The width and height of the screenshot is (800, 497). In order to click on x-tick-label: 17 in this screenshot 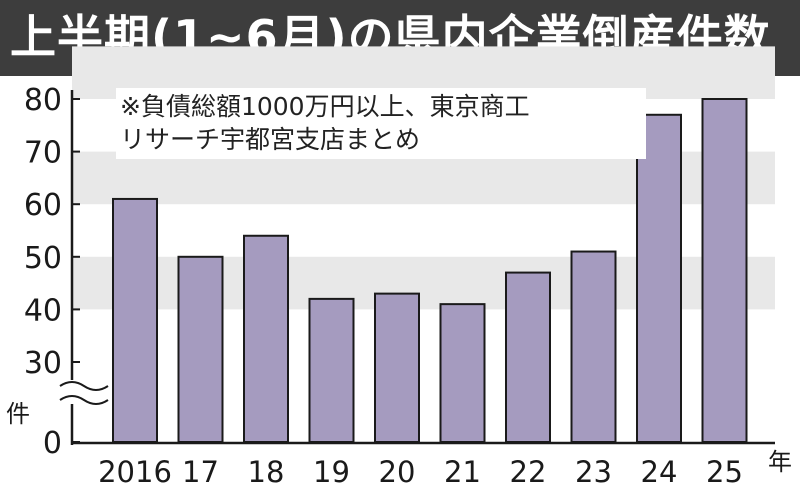, I will do `click(200, 472)`.